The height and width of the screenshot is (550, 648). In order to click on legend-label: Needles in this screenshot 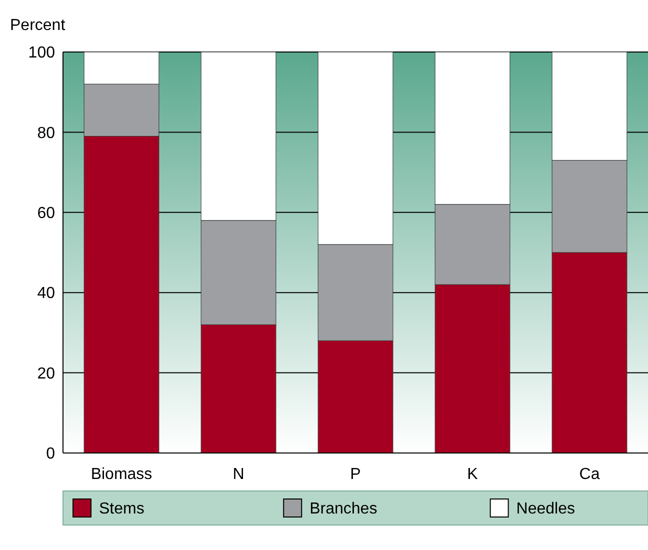, I will do `click(546, 509)`.